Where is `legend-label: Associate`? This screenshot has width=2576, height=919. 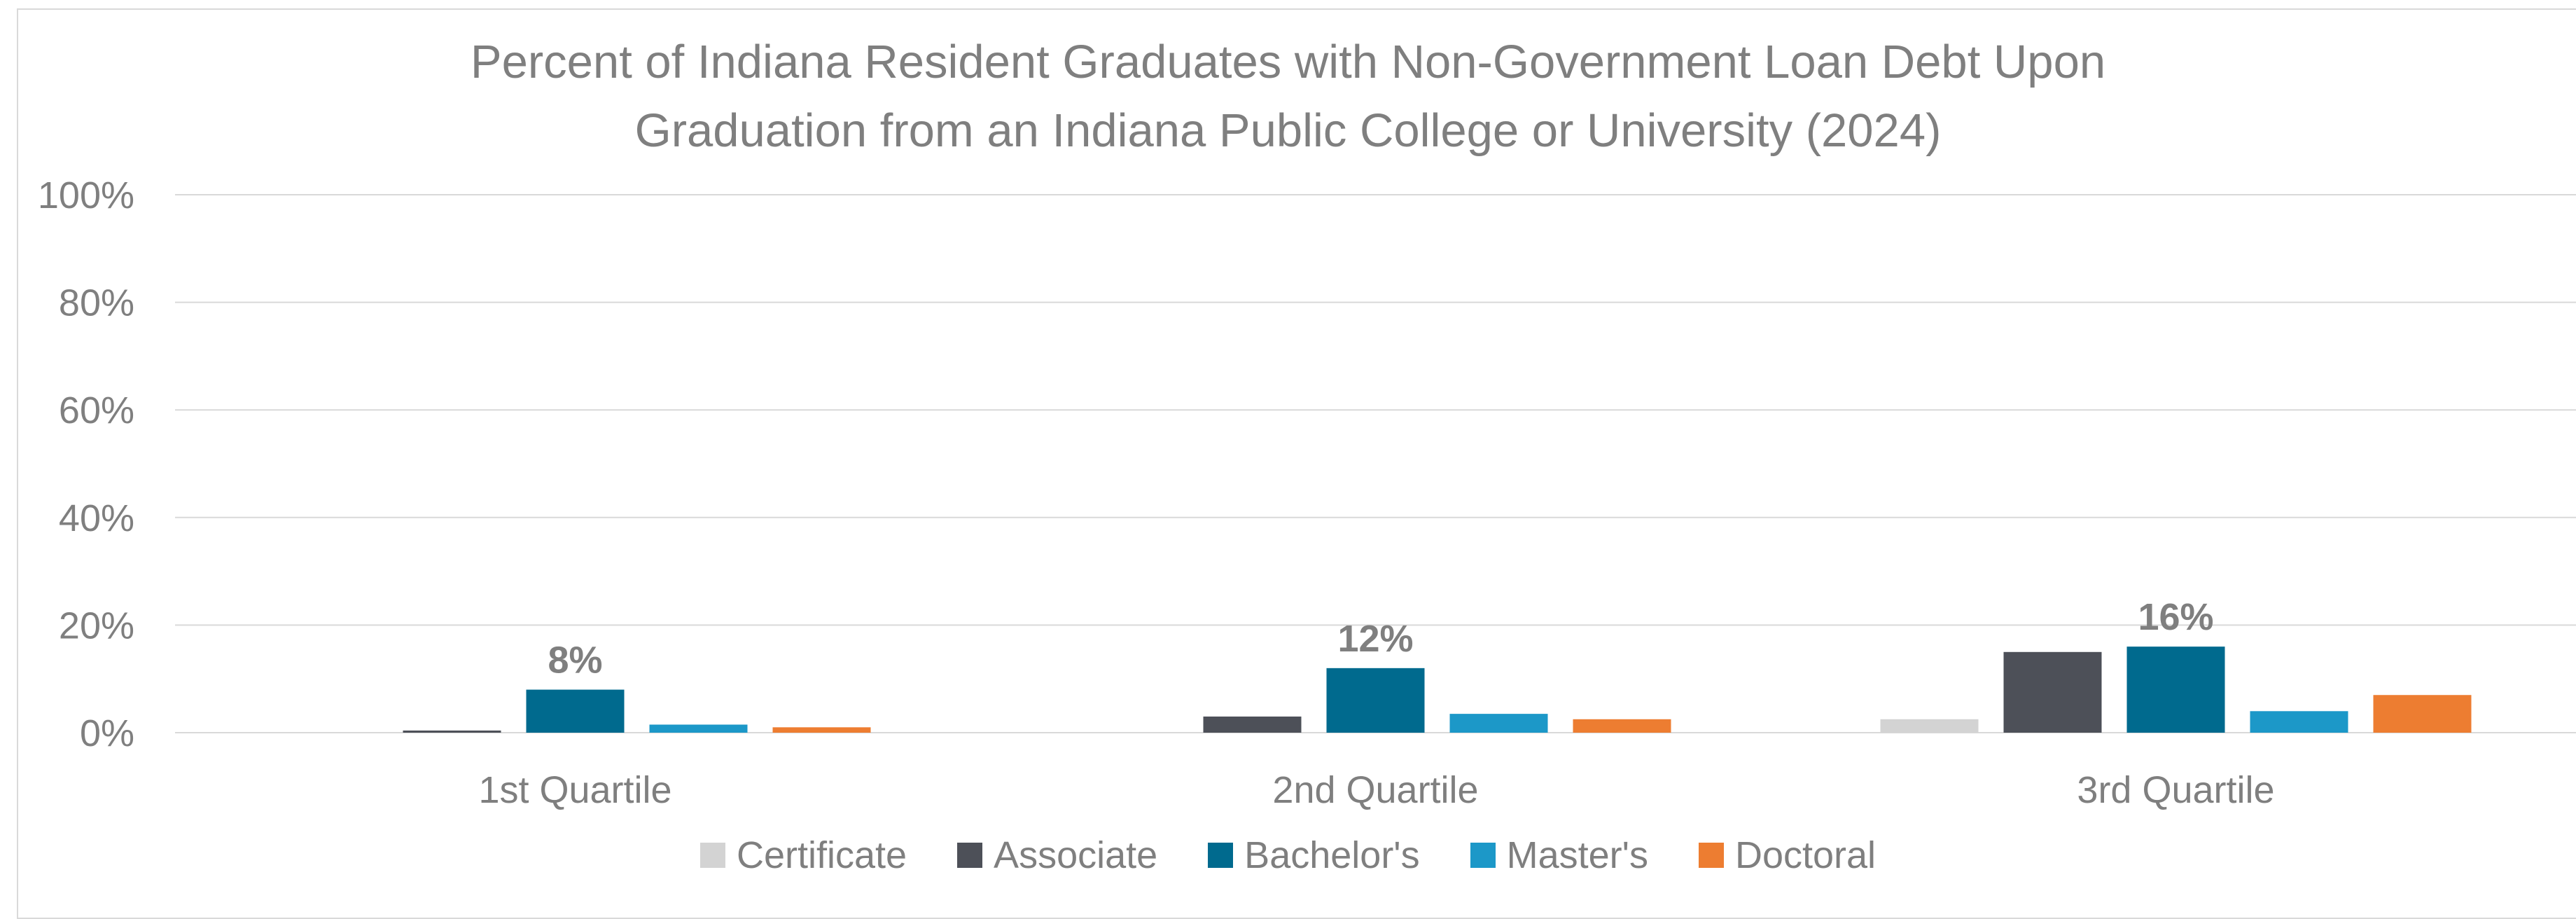
legend-label: Associate is located at coordinates (1076, 855).